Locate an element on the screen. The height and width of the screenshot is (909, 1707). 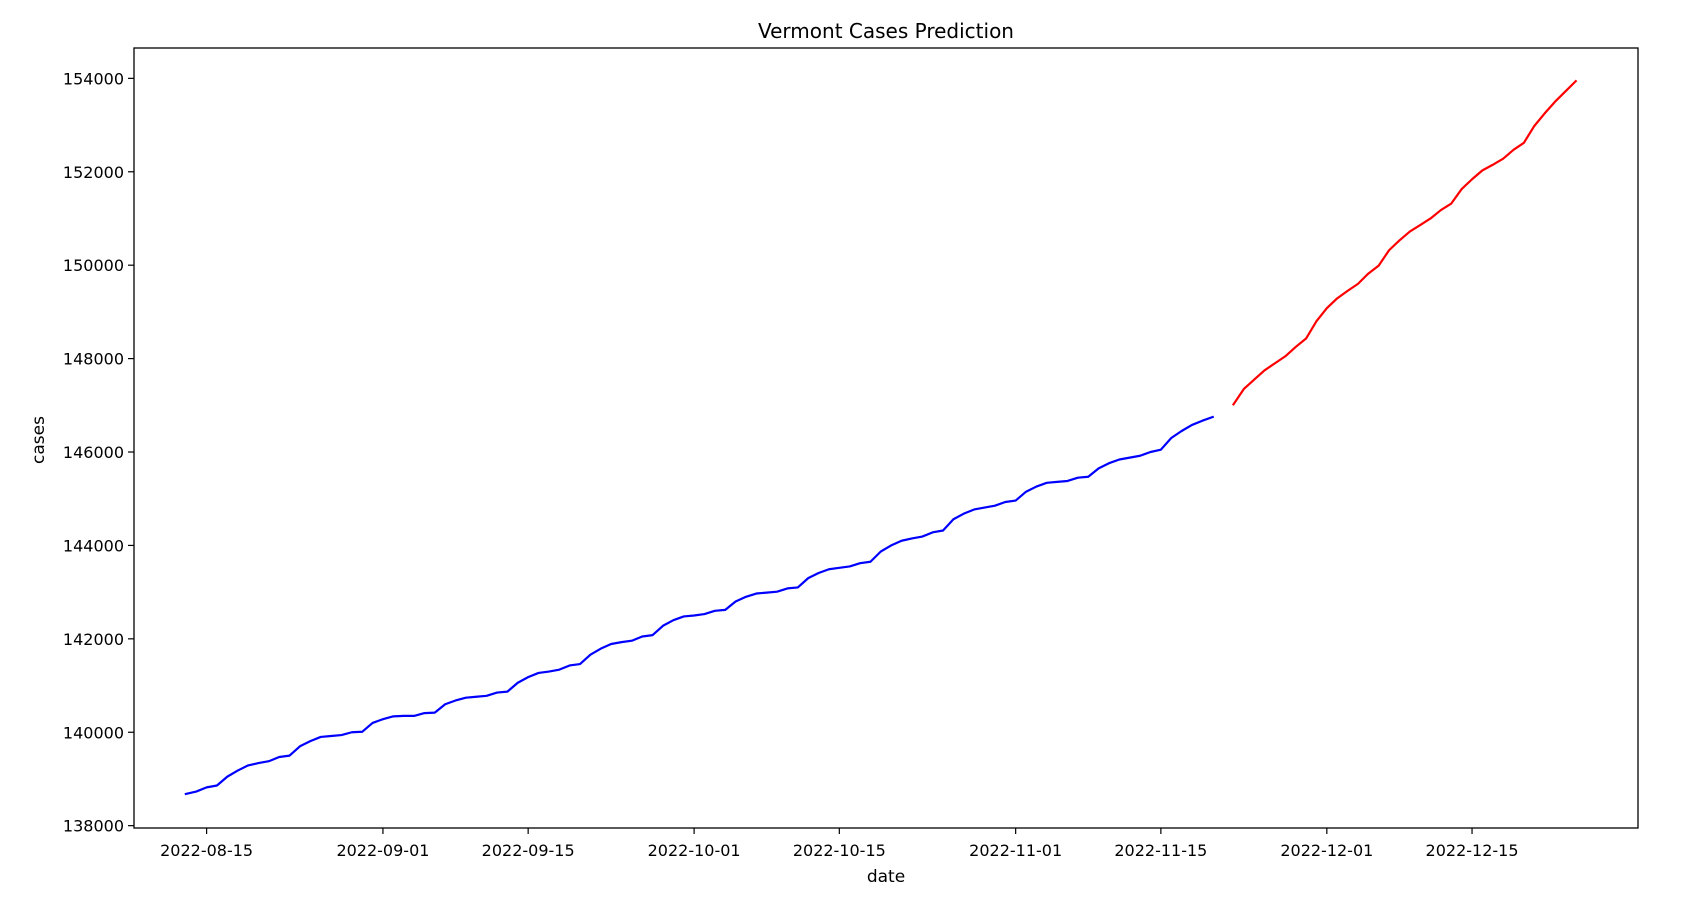
x-tick-label: 2022-10-01 is located at coordinates (694, 850).